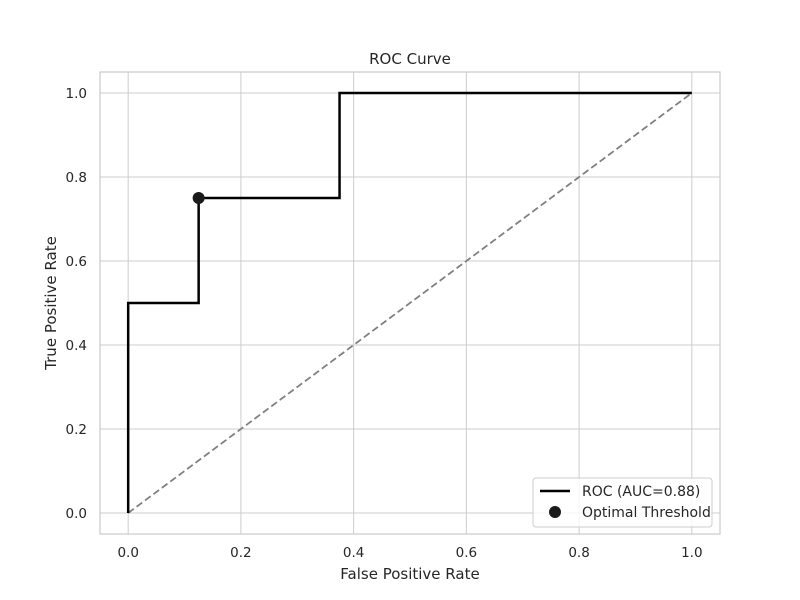 The image size is (800, 600). What do you see at coordinates (641, 492) in the screenshot?
I see `legend-roc-label: ROC (AUC=0.88)` at bounding box center [641, 492].